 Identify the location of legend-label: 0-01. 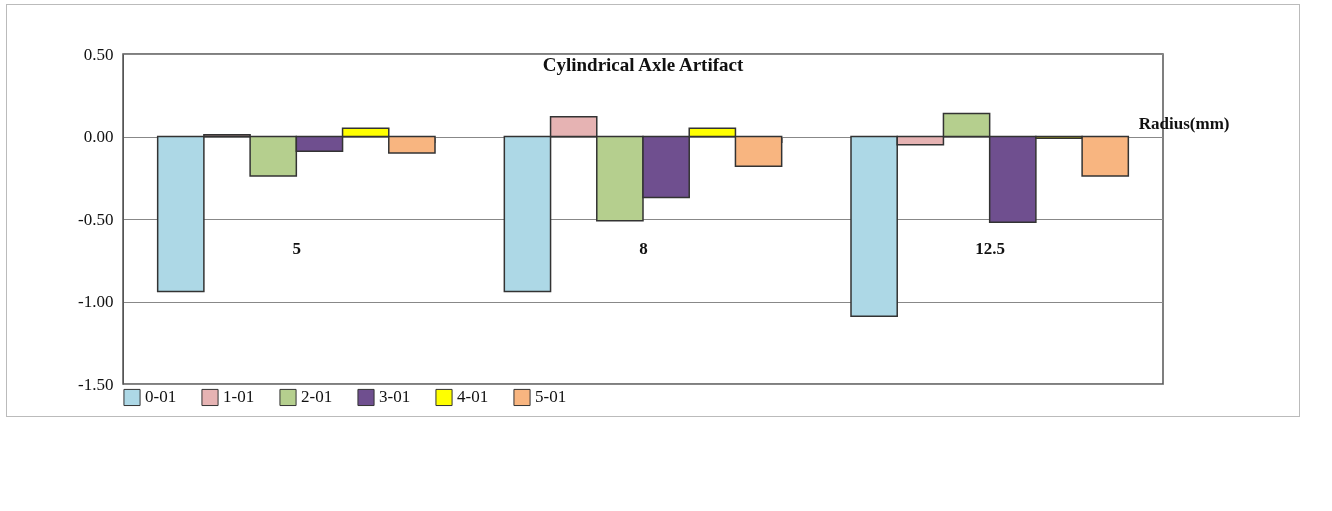
(161, 397).